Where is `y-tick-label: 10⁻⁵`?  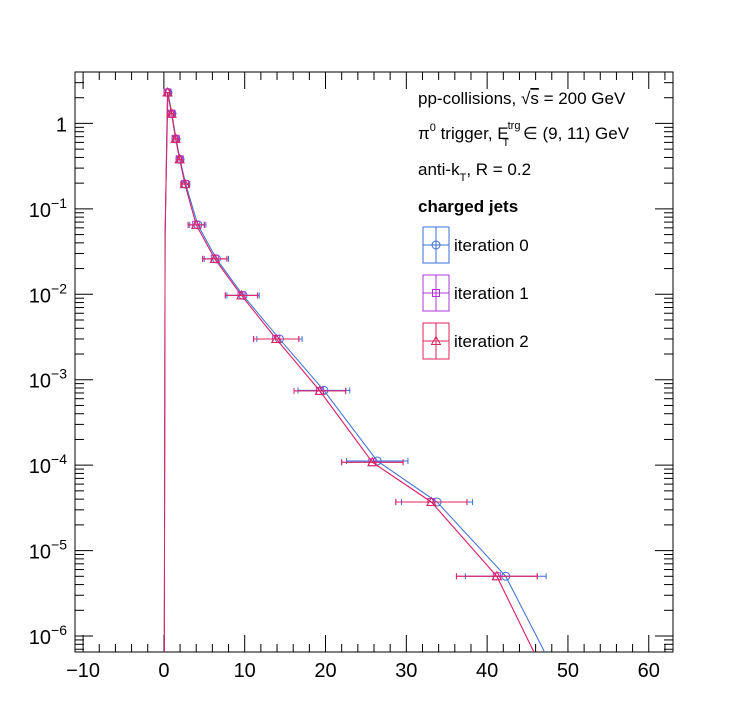
y-tick-label: 10⁻⁵ is located at coordinates (48, 550).